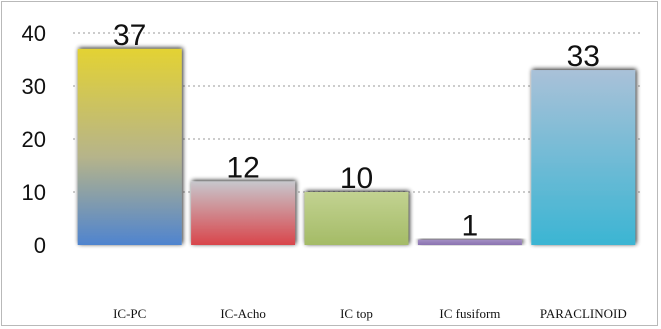  I want to click on x-tick-label-ic-top: IC top, so click(356, 313).